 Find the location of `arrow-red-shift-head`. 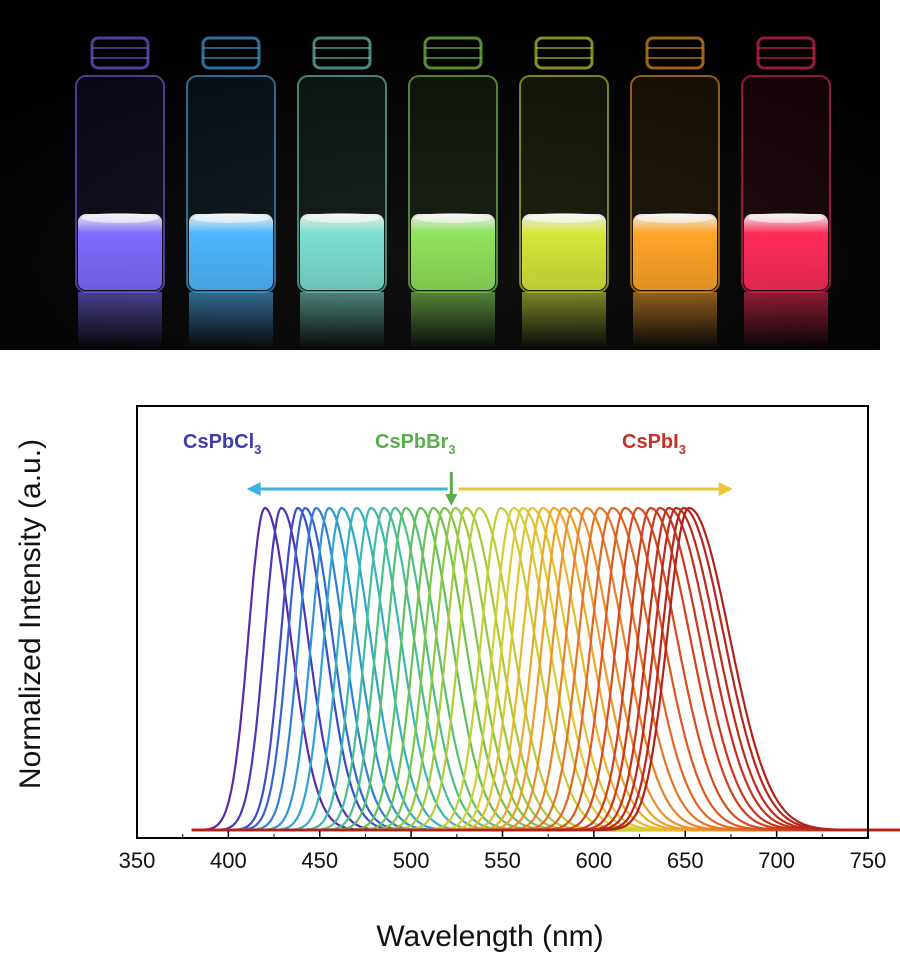

arrow-red-shift-head is located at coordinates (725, 489).